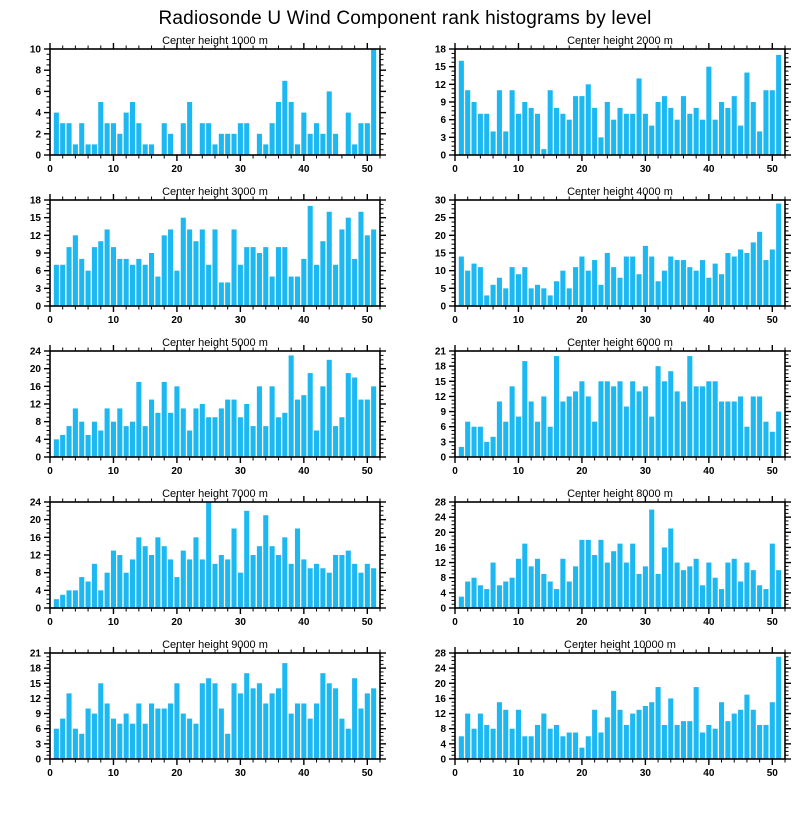 This screenshot has height=824, width=810. Describe the element at coordinates (38, 440) in the screenshot. I see `y-tick-label: 4` at that location.